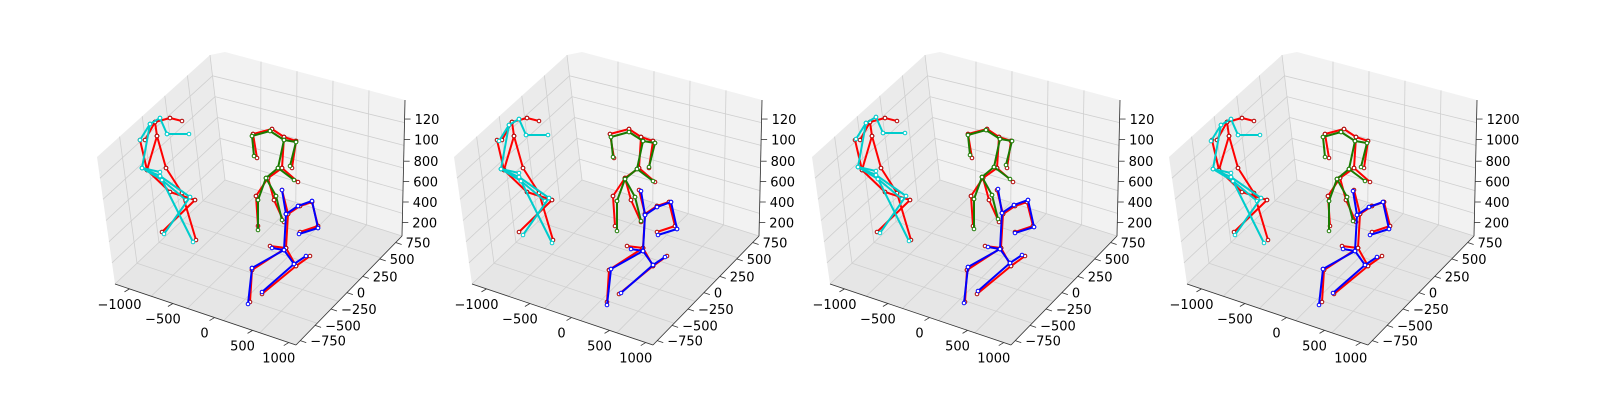  Describe the element at coordinates (204, 334) in the screenshot. I see `x-tick-label: 0` at that location.